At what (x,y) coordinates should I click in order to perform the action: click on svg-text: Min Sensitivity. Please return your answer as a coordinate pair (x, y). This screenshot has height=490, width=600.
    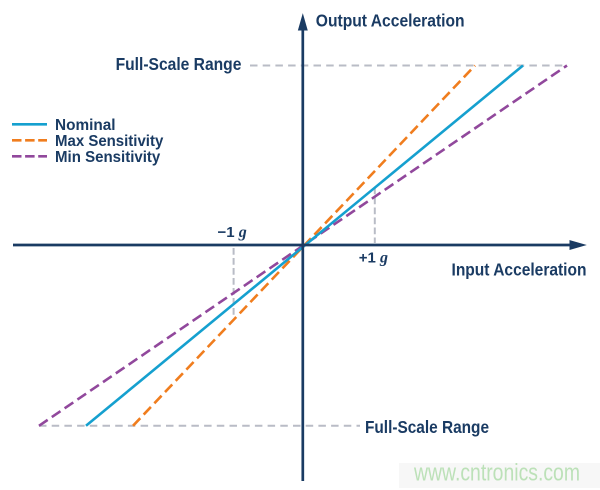
    Looking at the image, I should click on (107, 157).